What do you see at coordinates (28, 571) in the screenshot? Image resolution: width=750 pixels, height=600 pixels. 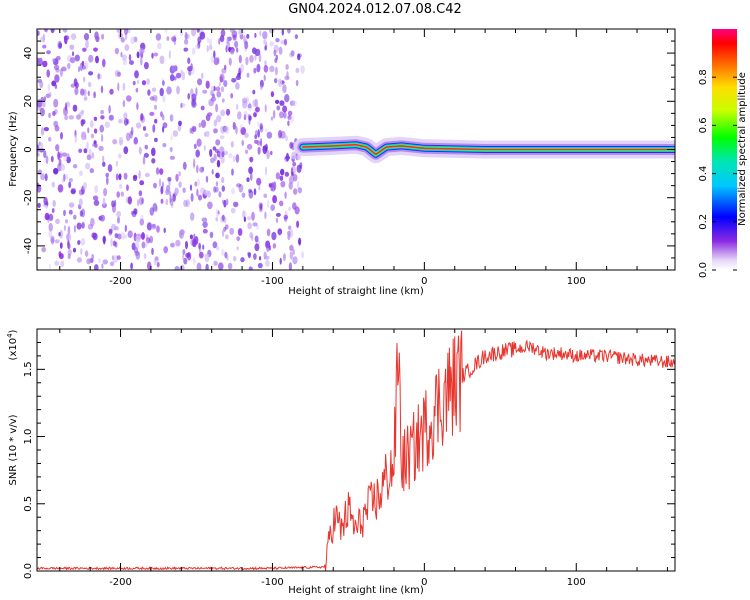 I see `y-tick-label: 0.0` at bounding box center [28, 571].